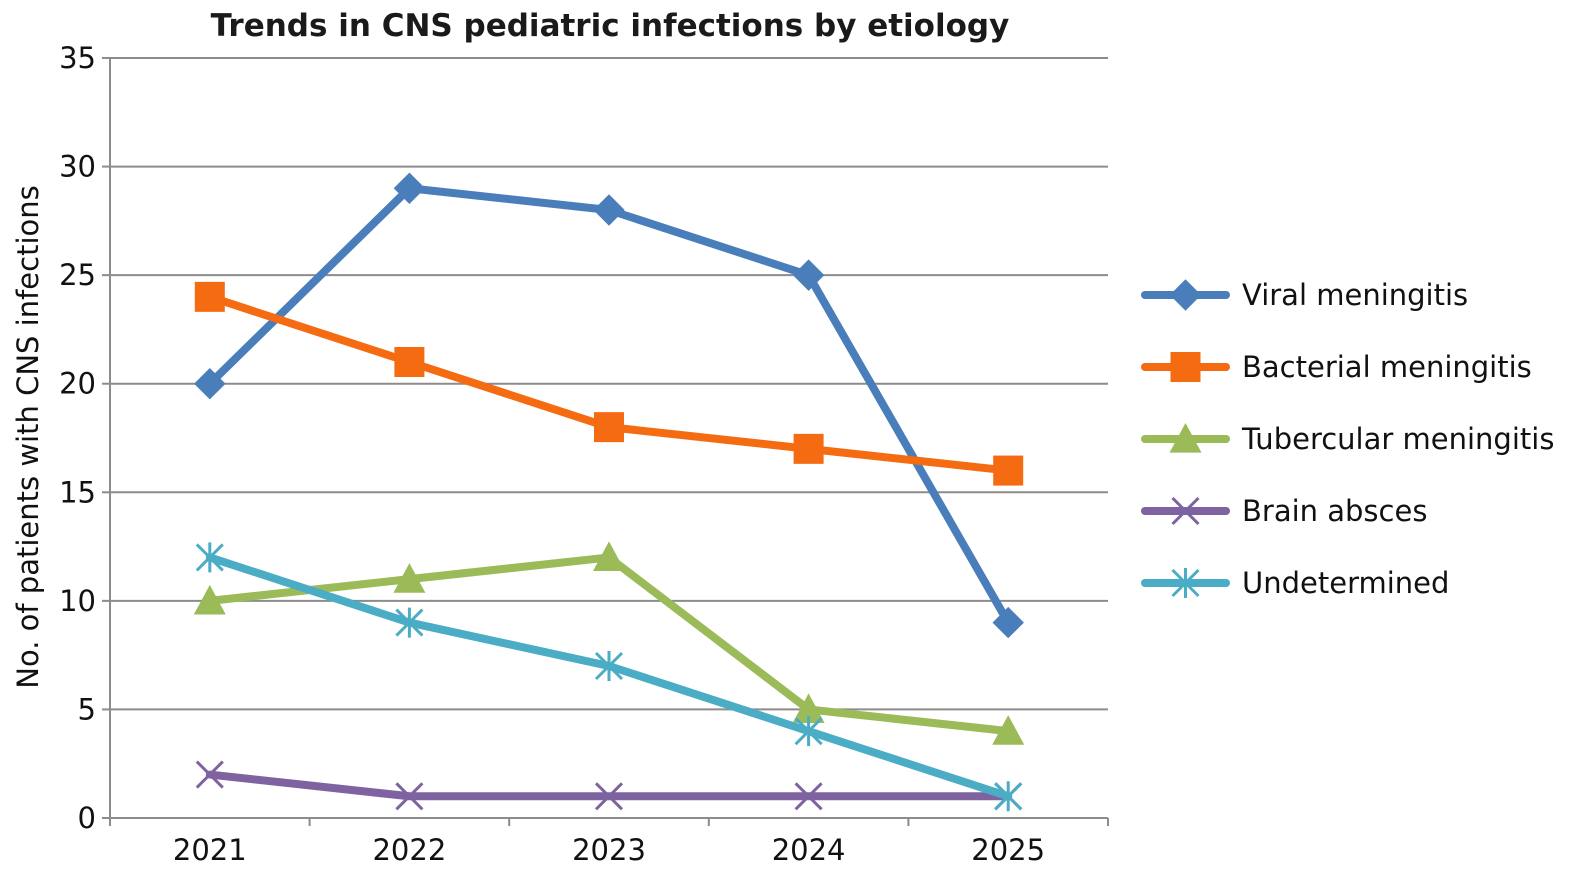 The width and height of the screenshot is (1590, 885). Describe the element at coordinates (210, 850) in the screenshot. I see `x-tick-label: 2021` at that location.